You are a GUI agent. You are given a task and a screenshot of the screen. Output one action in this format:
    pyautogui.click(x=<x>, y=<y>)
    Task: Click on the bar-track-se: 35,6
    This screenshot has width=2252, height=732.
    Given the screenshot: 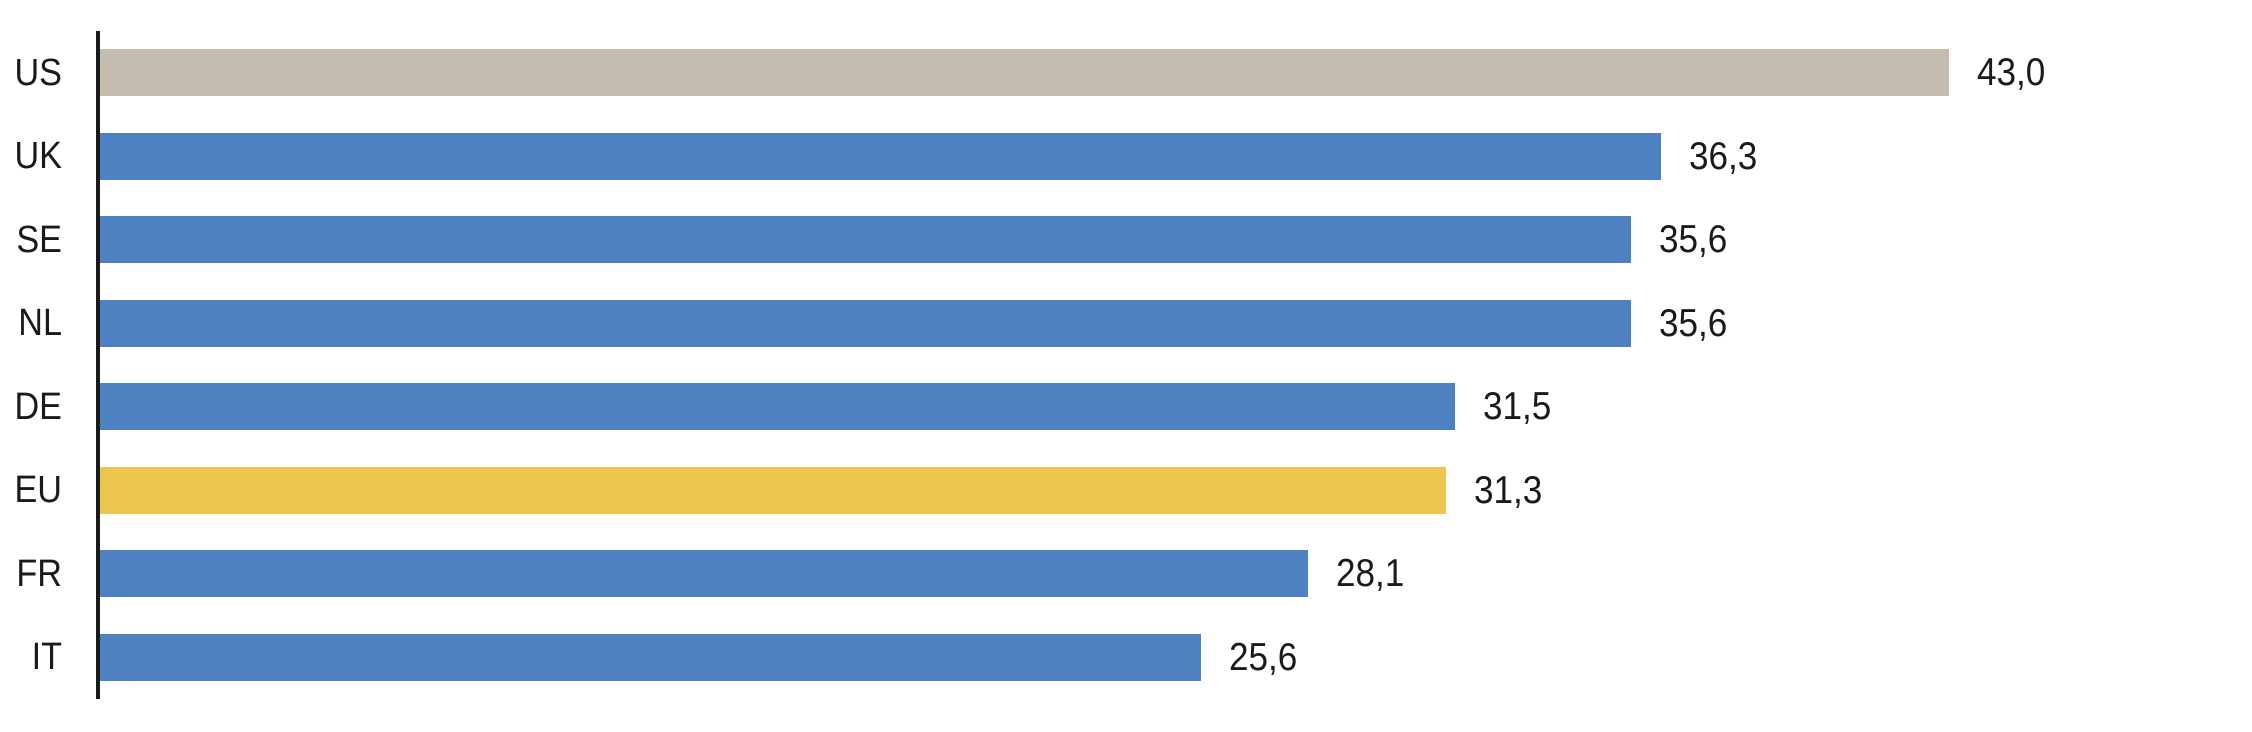 What is the action you would take?
    pyautogui.click(x=1176, y=240)
    